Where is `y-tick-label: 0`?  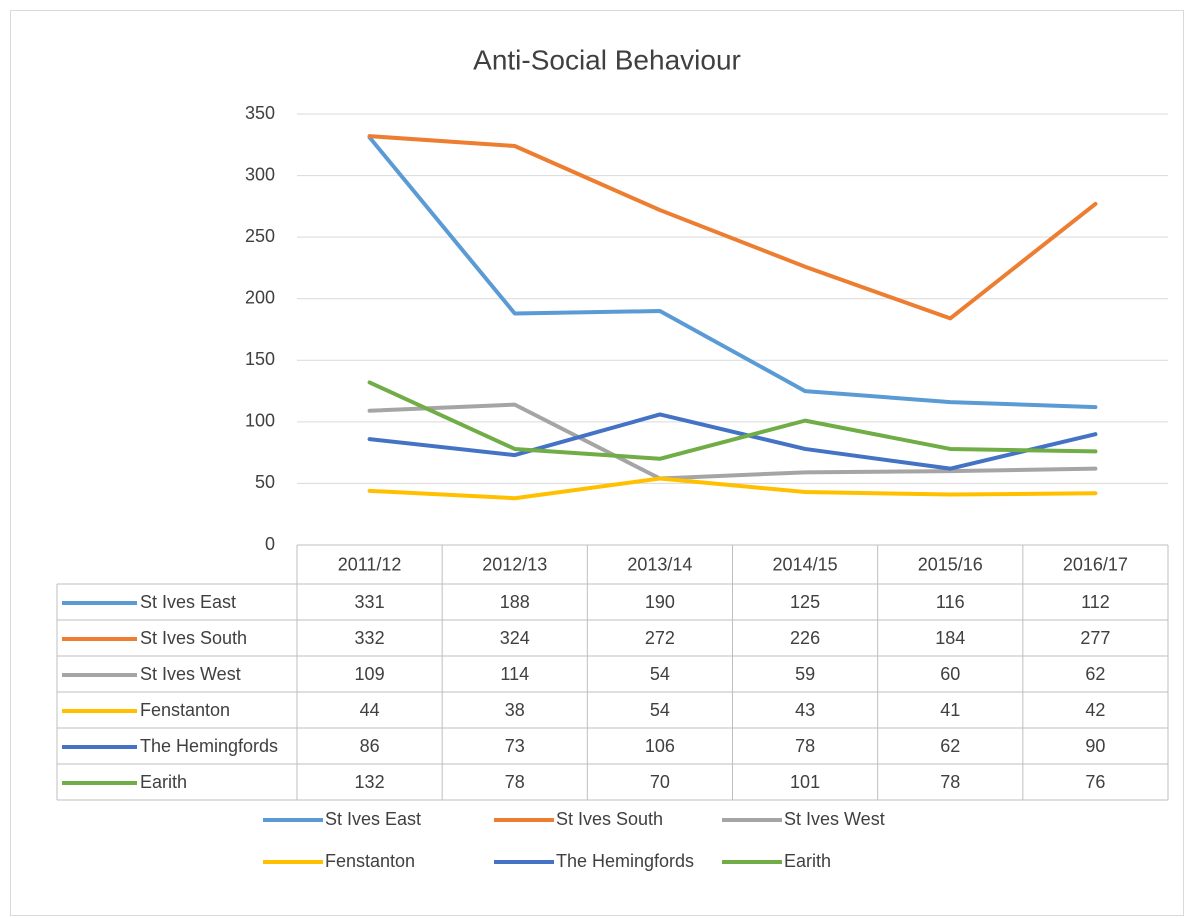
y-tick-label: 0 is located at coordinates (270, 544).